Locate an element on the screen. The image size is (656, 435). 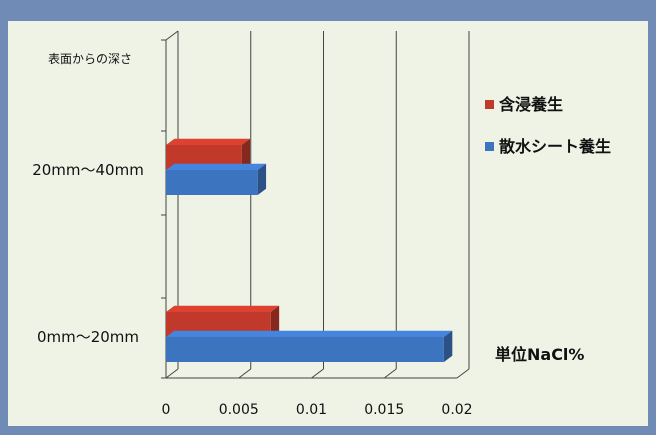
category-labels: 0mm～20mm 20mm～40mm is located at coordinates (88, 253).